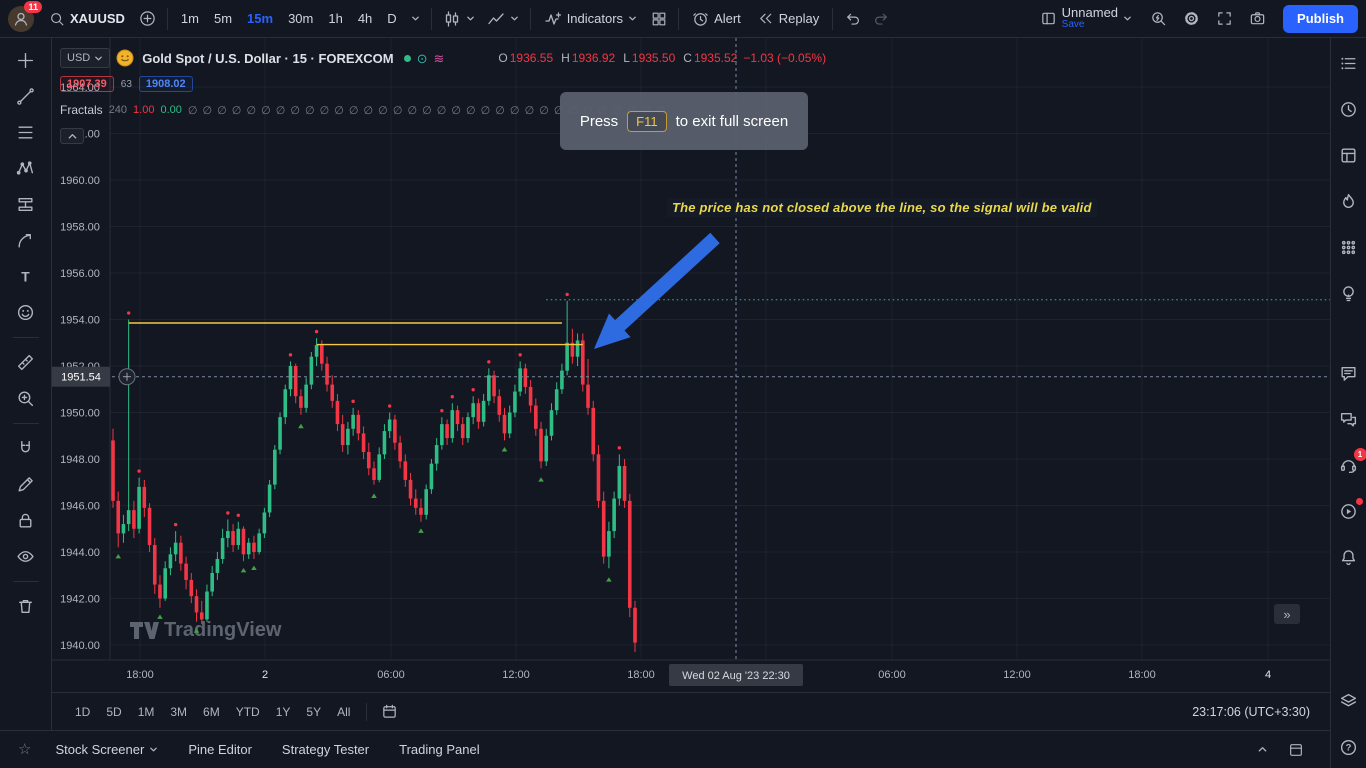 The height and width of the screenshot is (768, 1366). Describe the element at coordinates (260, 18) in the screenshot. I see `timeframe-15m: 15m` at that location.